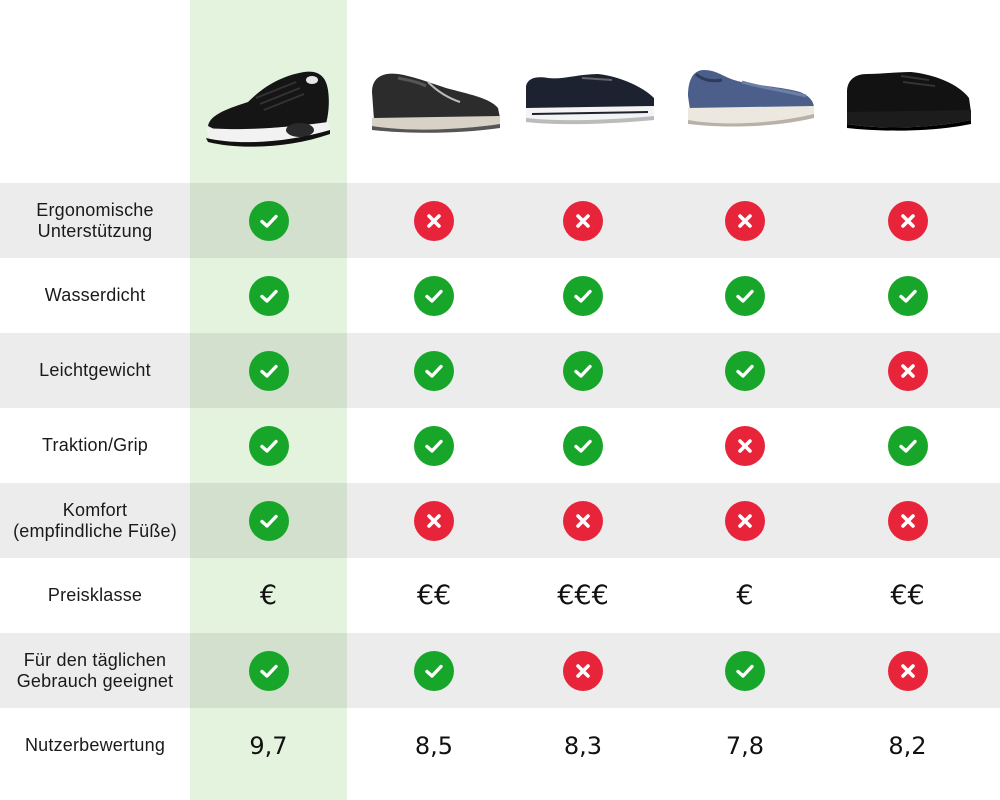 The height and width of the screenshot is (800, 1000). Describe the element at coordinates (590, 98) in the screenshot. I see `navy-leather-sneaker-image` at that location.